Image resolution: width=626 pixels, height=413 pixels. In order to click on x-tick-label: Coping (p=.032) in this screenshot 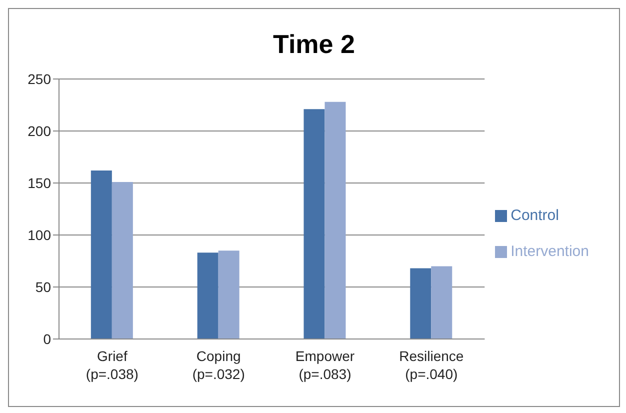, I will do `click(218, 365)`.